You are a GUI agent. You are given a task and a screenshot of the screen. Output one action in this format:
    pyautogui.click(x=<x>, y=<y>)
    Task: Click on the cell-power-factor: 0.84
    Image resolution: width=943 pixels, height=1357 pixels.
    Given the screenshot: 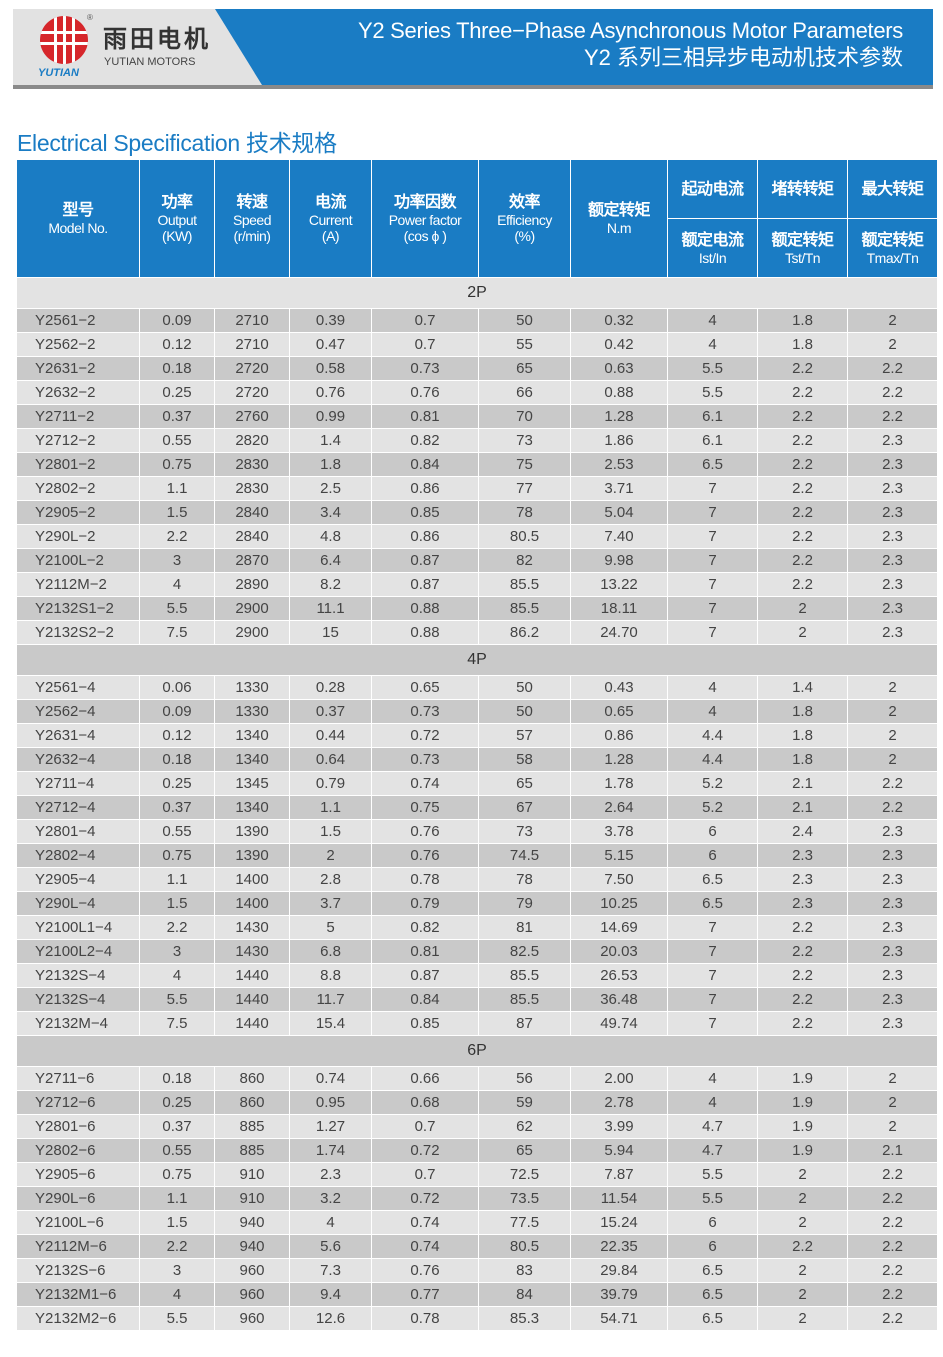 What is the action you would take?
    pyautogui.click(x=425, y=999)
    